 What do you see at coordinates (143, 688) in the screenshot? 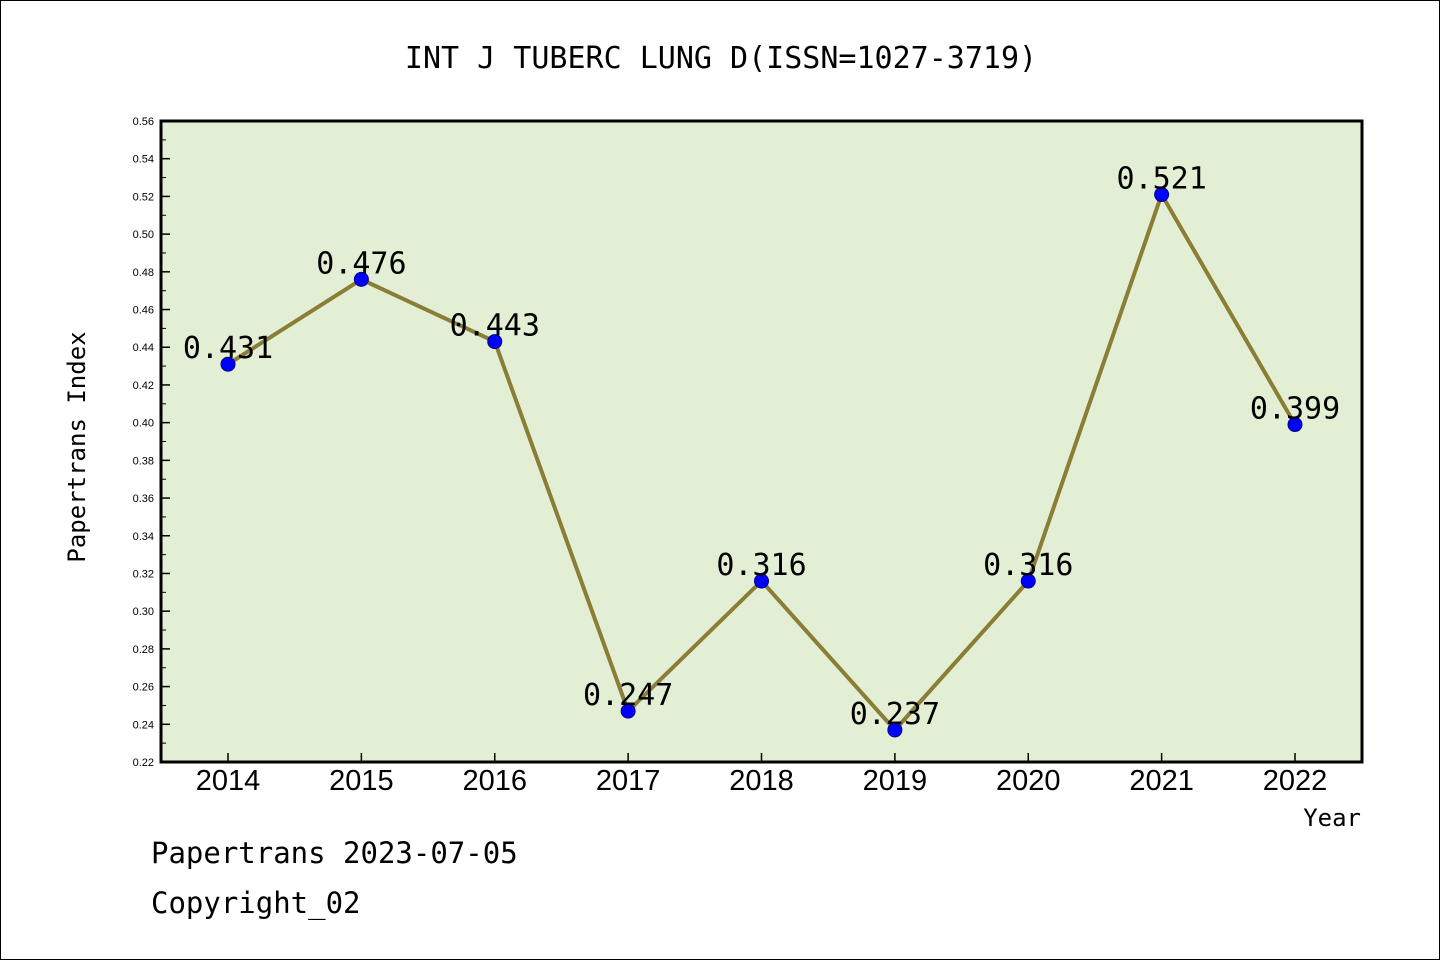
I see `y-tick-label: 0.26` at bounding box center [143, 688].